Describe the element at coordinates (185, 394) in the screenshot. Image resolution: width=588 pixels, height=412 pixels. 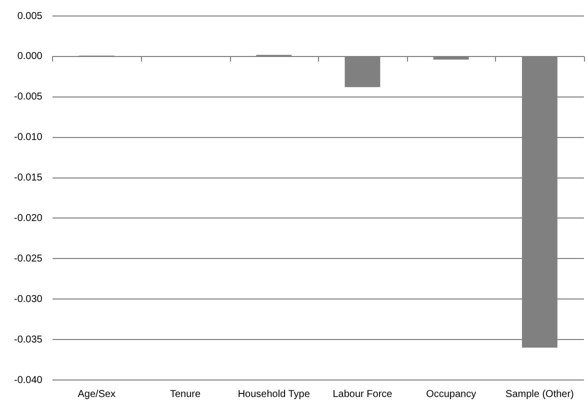
I see `x-tick-label: Tenure` at that location.